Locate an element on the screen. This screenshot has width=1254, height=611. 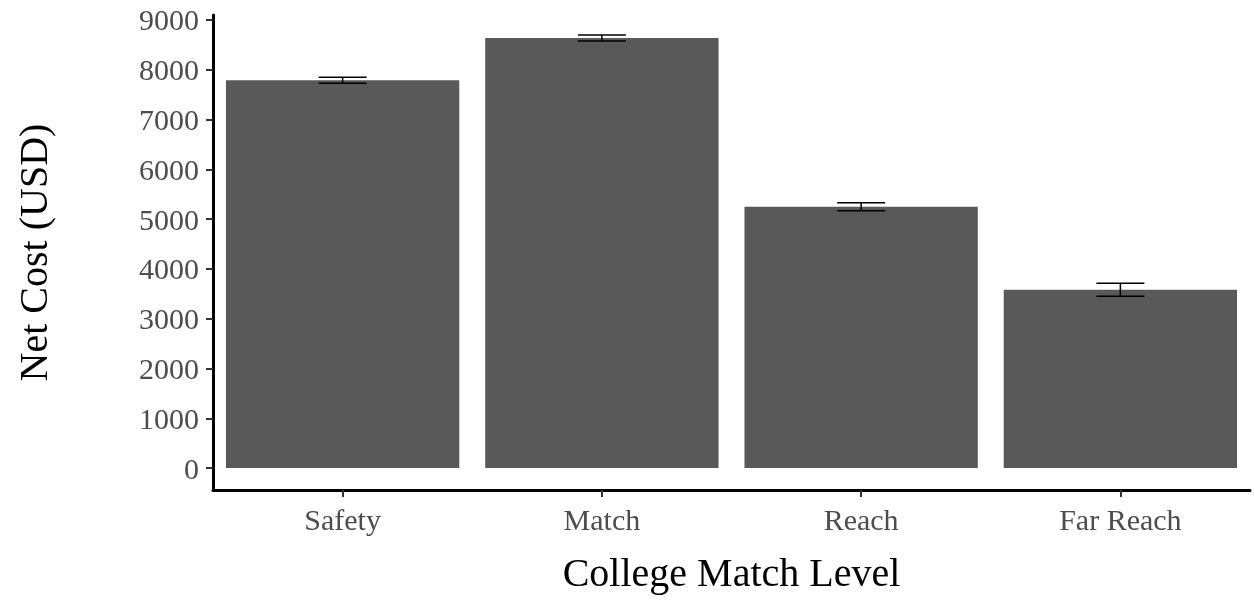
x-tick-label: Far Reach is located at coordinates (1120, 519).